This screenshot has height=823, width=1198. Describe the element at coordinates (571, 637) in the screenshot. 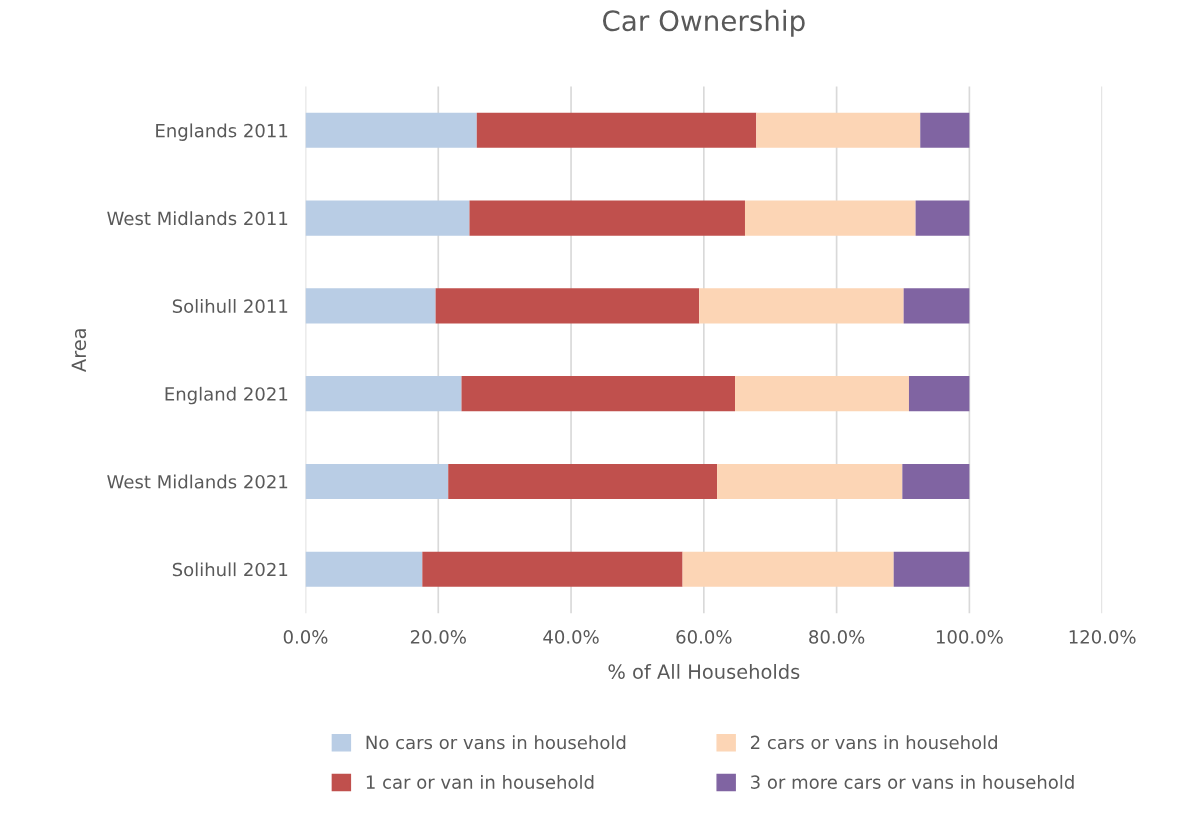

I see `x-tick-label: 40.0%` at that location.